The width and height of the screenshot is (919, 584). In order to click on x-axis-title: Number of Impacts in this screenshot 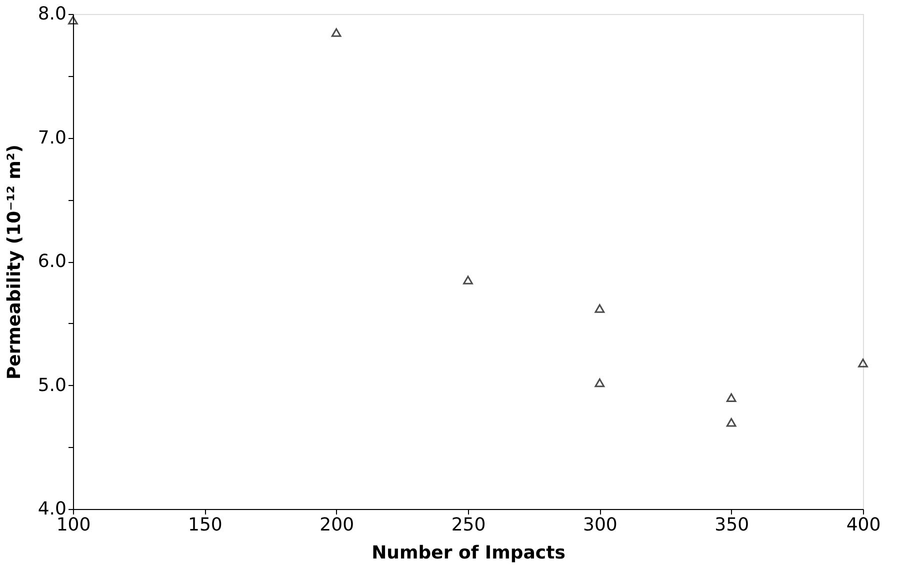, I will do `click(469, 553)`.